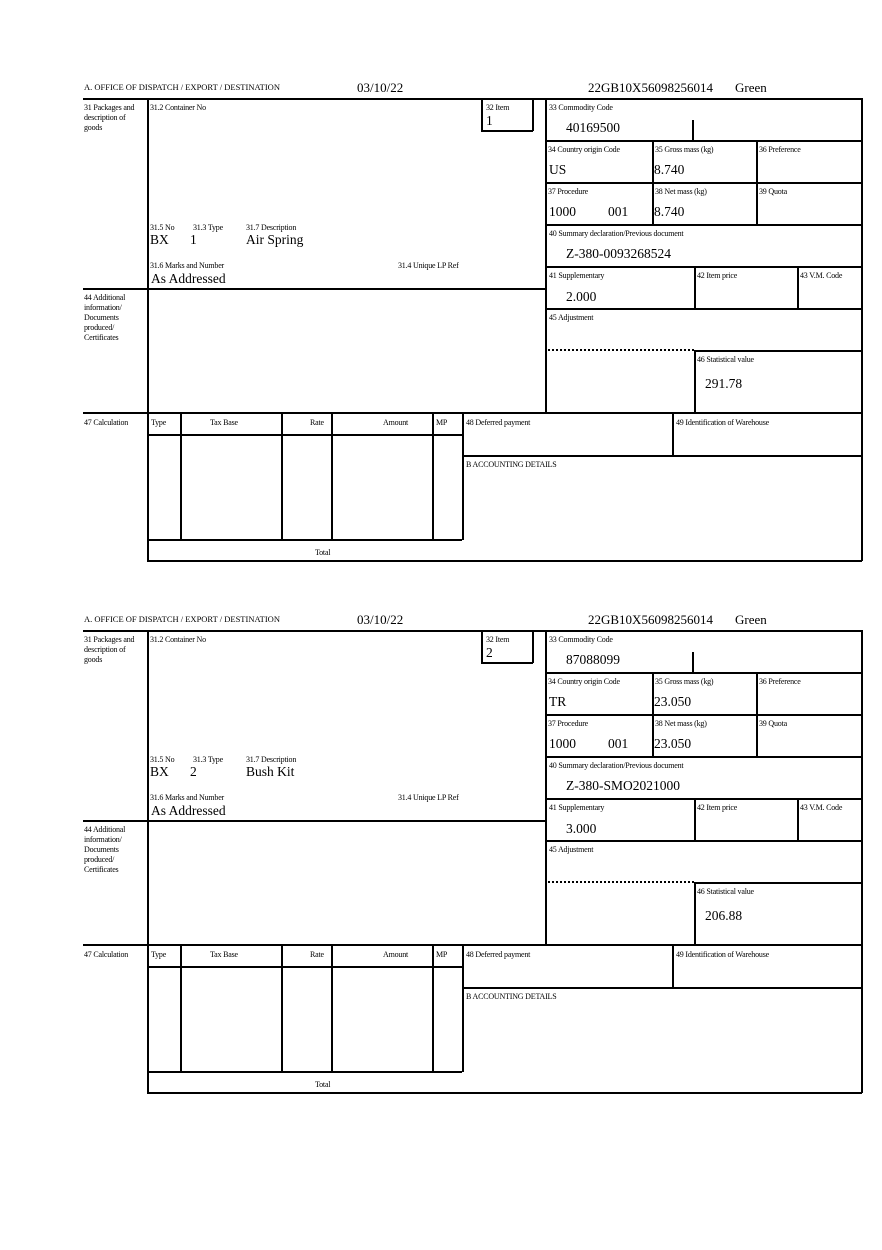  Describe the element at coordinates (684, 681) in the screenshot. I see `gross-mass-label: 35 Gross mass (kg)` at that location.